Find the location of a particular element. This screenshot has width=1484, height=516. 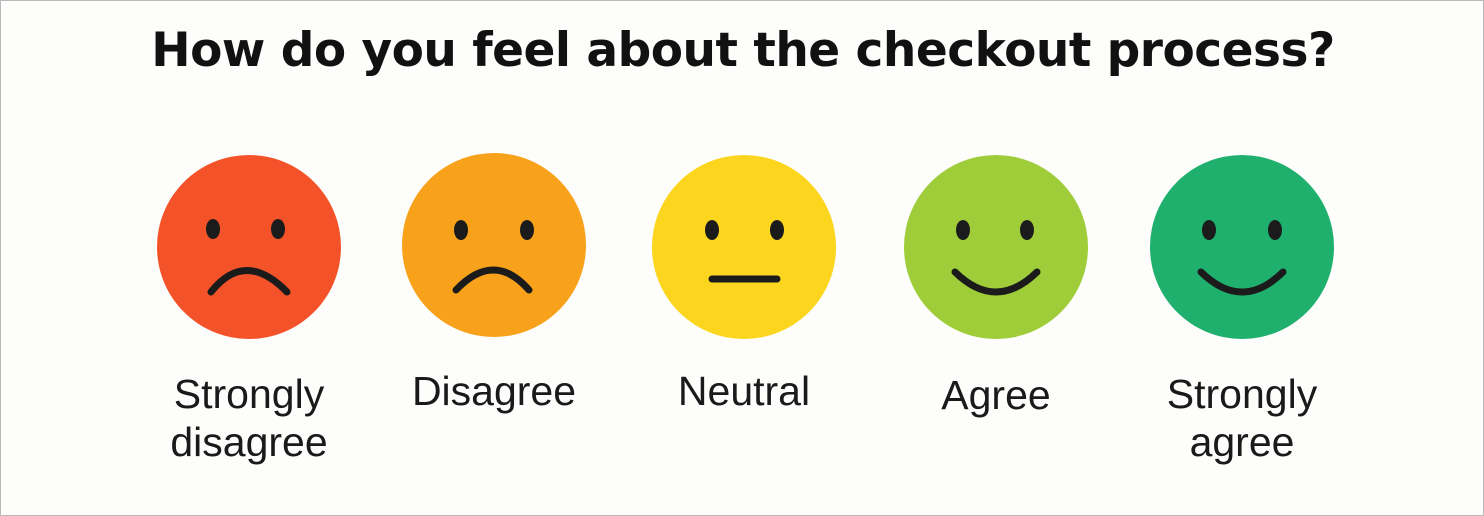

rating-label: Neutral is located at coordinates (744, 391).